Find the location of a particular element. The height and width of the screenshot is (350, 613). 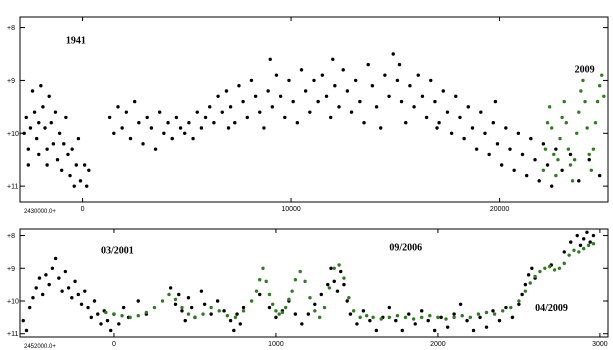

bottom-y-tick-label: +11 is located at coordinates (12, 334).